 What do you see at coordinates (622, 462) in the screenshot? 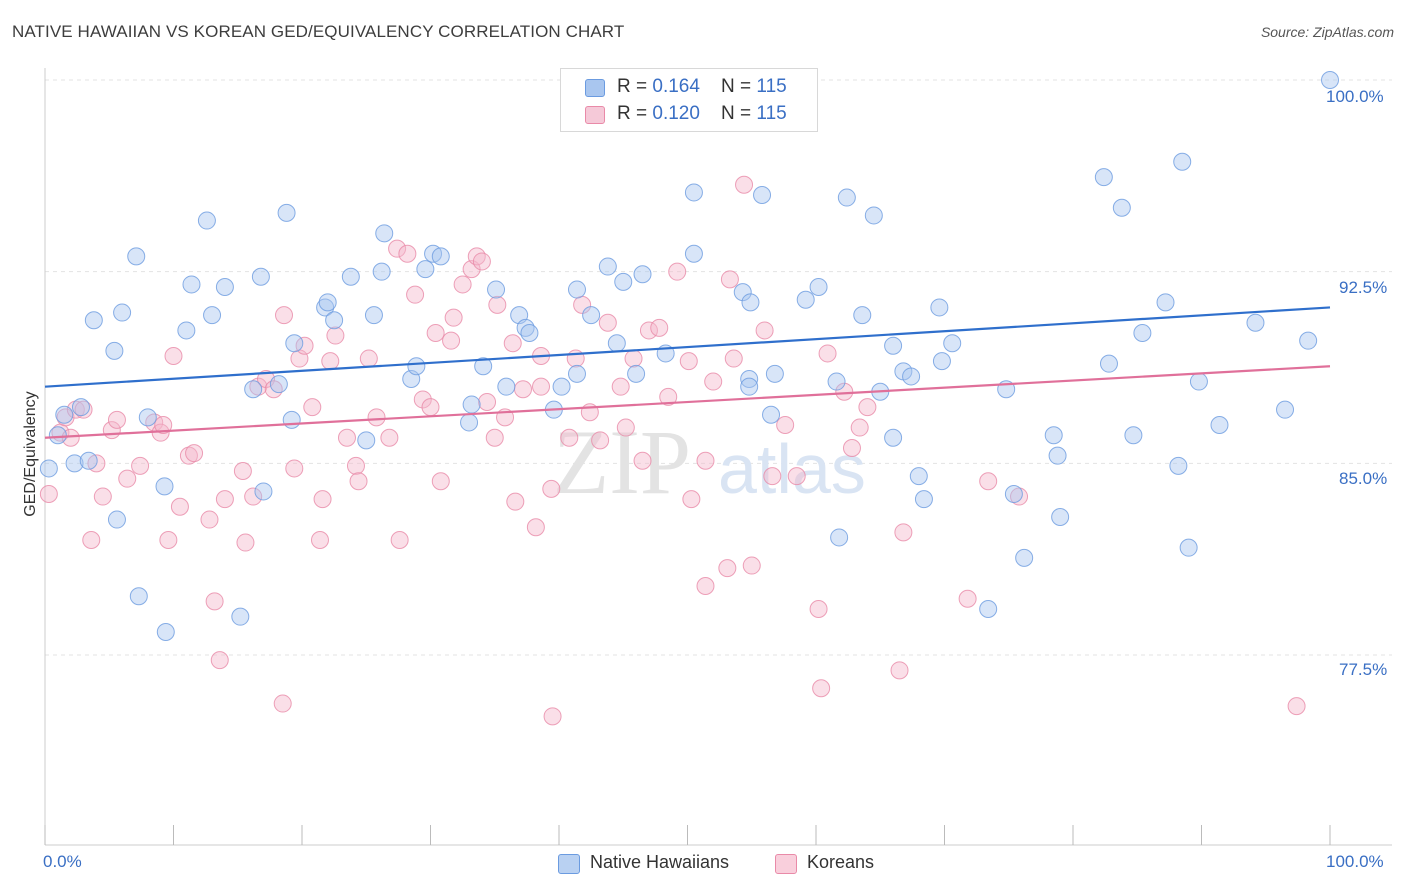
I see `watermark-zip: ZIP` at bounding box center [622, 462].